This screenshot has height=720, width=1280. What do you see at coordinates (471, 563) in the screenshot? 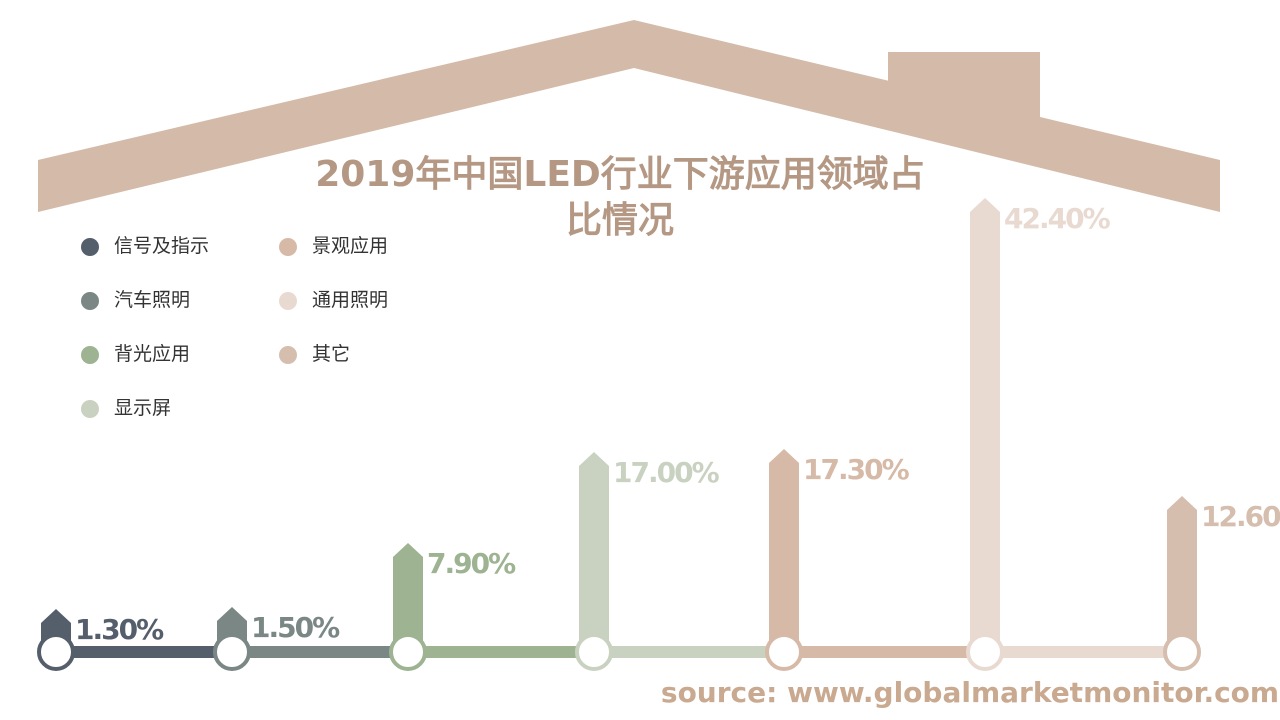
I see `value-label: 7.90%` at bounding box center [471, 563].